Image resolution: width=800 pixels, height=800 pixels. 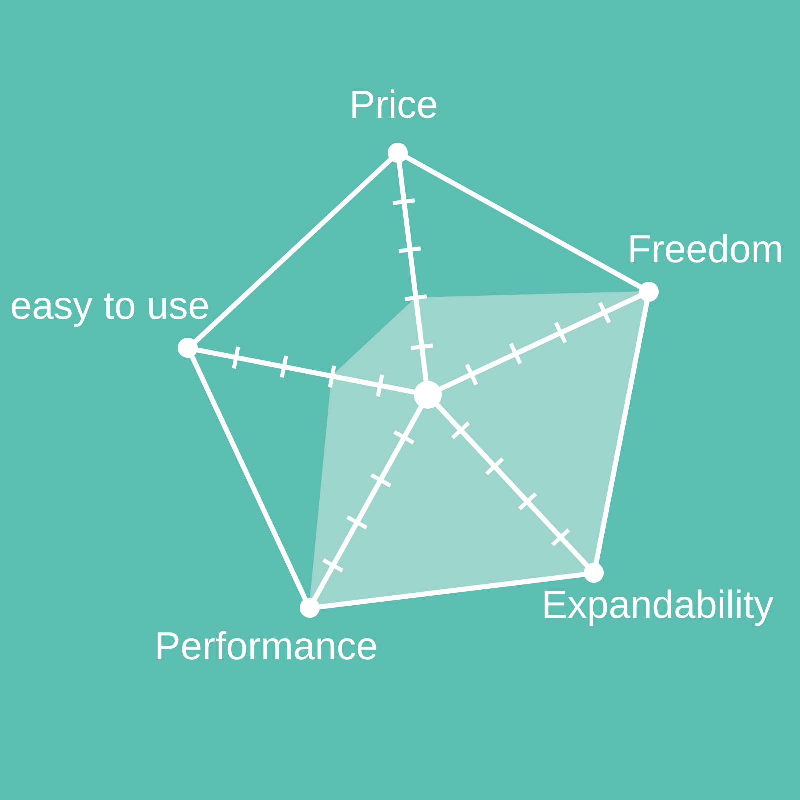 What do you see at coordinates (658, 605) in the screenshot?
I see `spoke-label: Expandability` at bounding box center [658, 605].